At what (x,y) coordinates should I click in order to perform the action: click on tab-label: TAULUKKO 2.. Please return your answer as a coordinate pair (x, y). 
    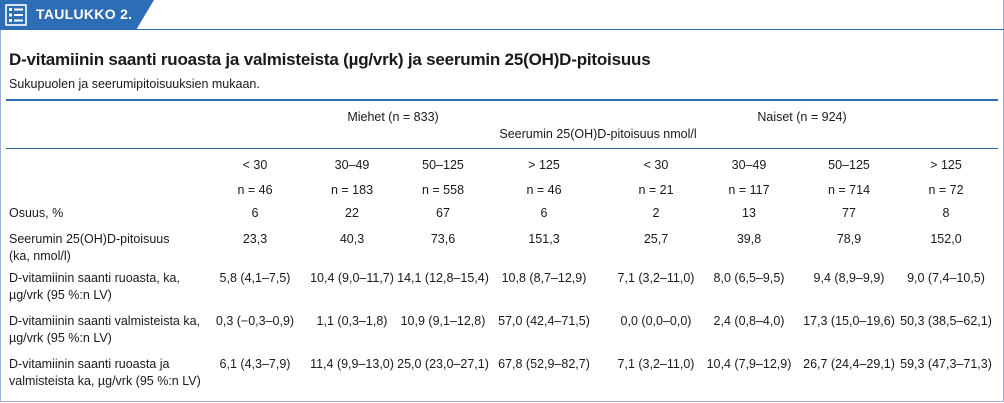
    Looking at the image, I should click on (84, 14).